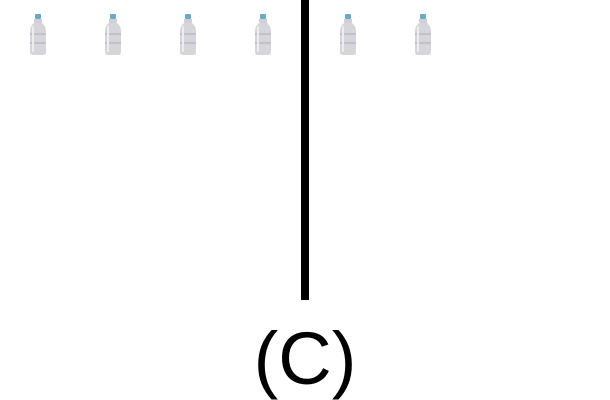 The height and width of the screenshot is (400, 610). Describe the element at coordinates (305, 358) in the screenshot. I see `option-label: (C)` at that location.